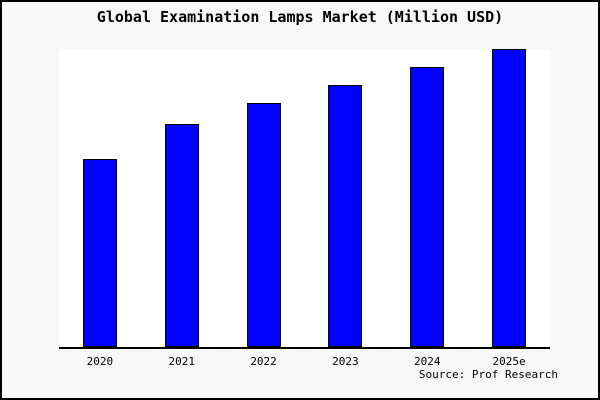 This screenshot has width=600, height=400. I want to click on bar-2023, so click(345, 215).